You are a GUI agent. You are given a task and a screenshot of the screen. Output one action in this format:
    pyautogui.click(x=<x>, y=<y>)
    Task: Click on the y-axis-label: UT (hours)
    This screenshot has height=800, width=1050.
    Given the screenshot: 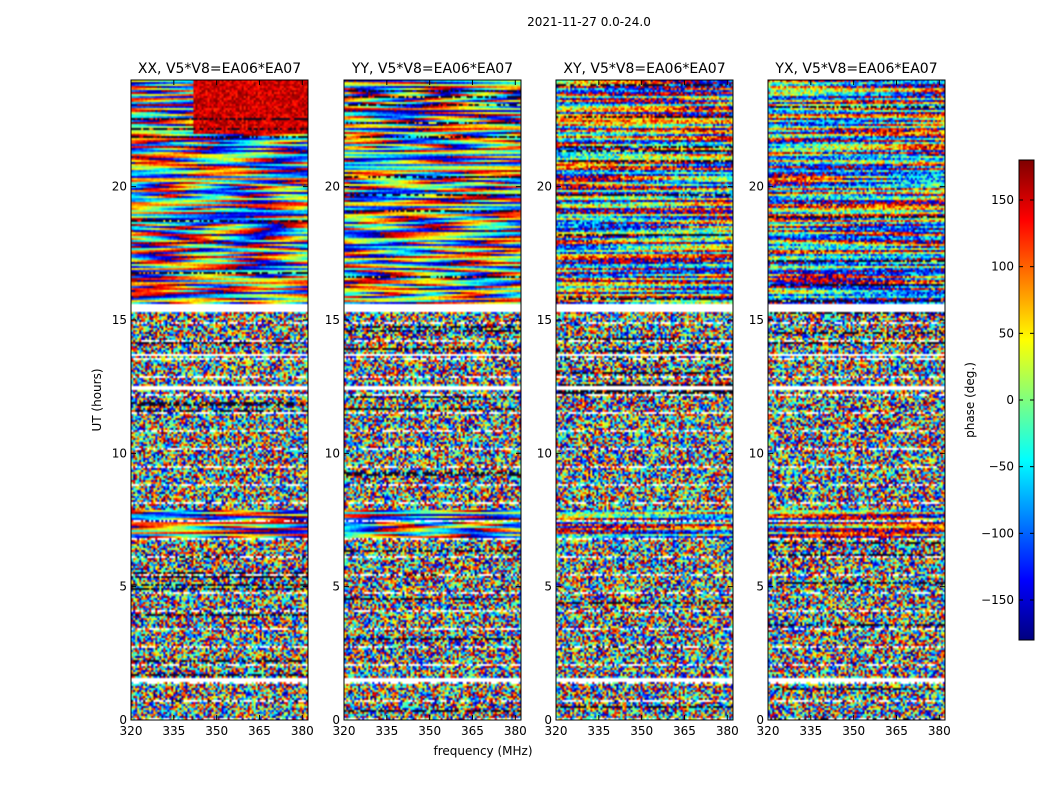 What is the action you would take?
    pyautogui.click(x=97, y=399)
    